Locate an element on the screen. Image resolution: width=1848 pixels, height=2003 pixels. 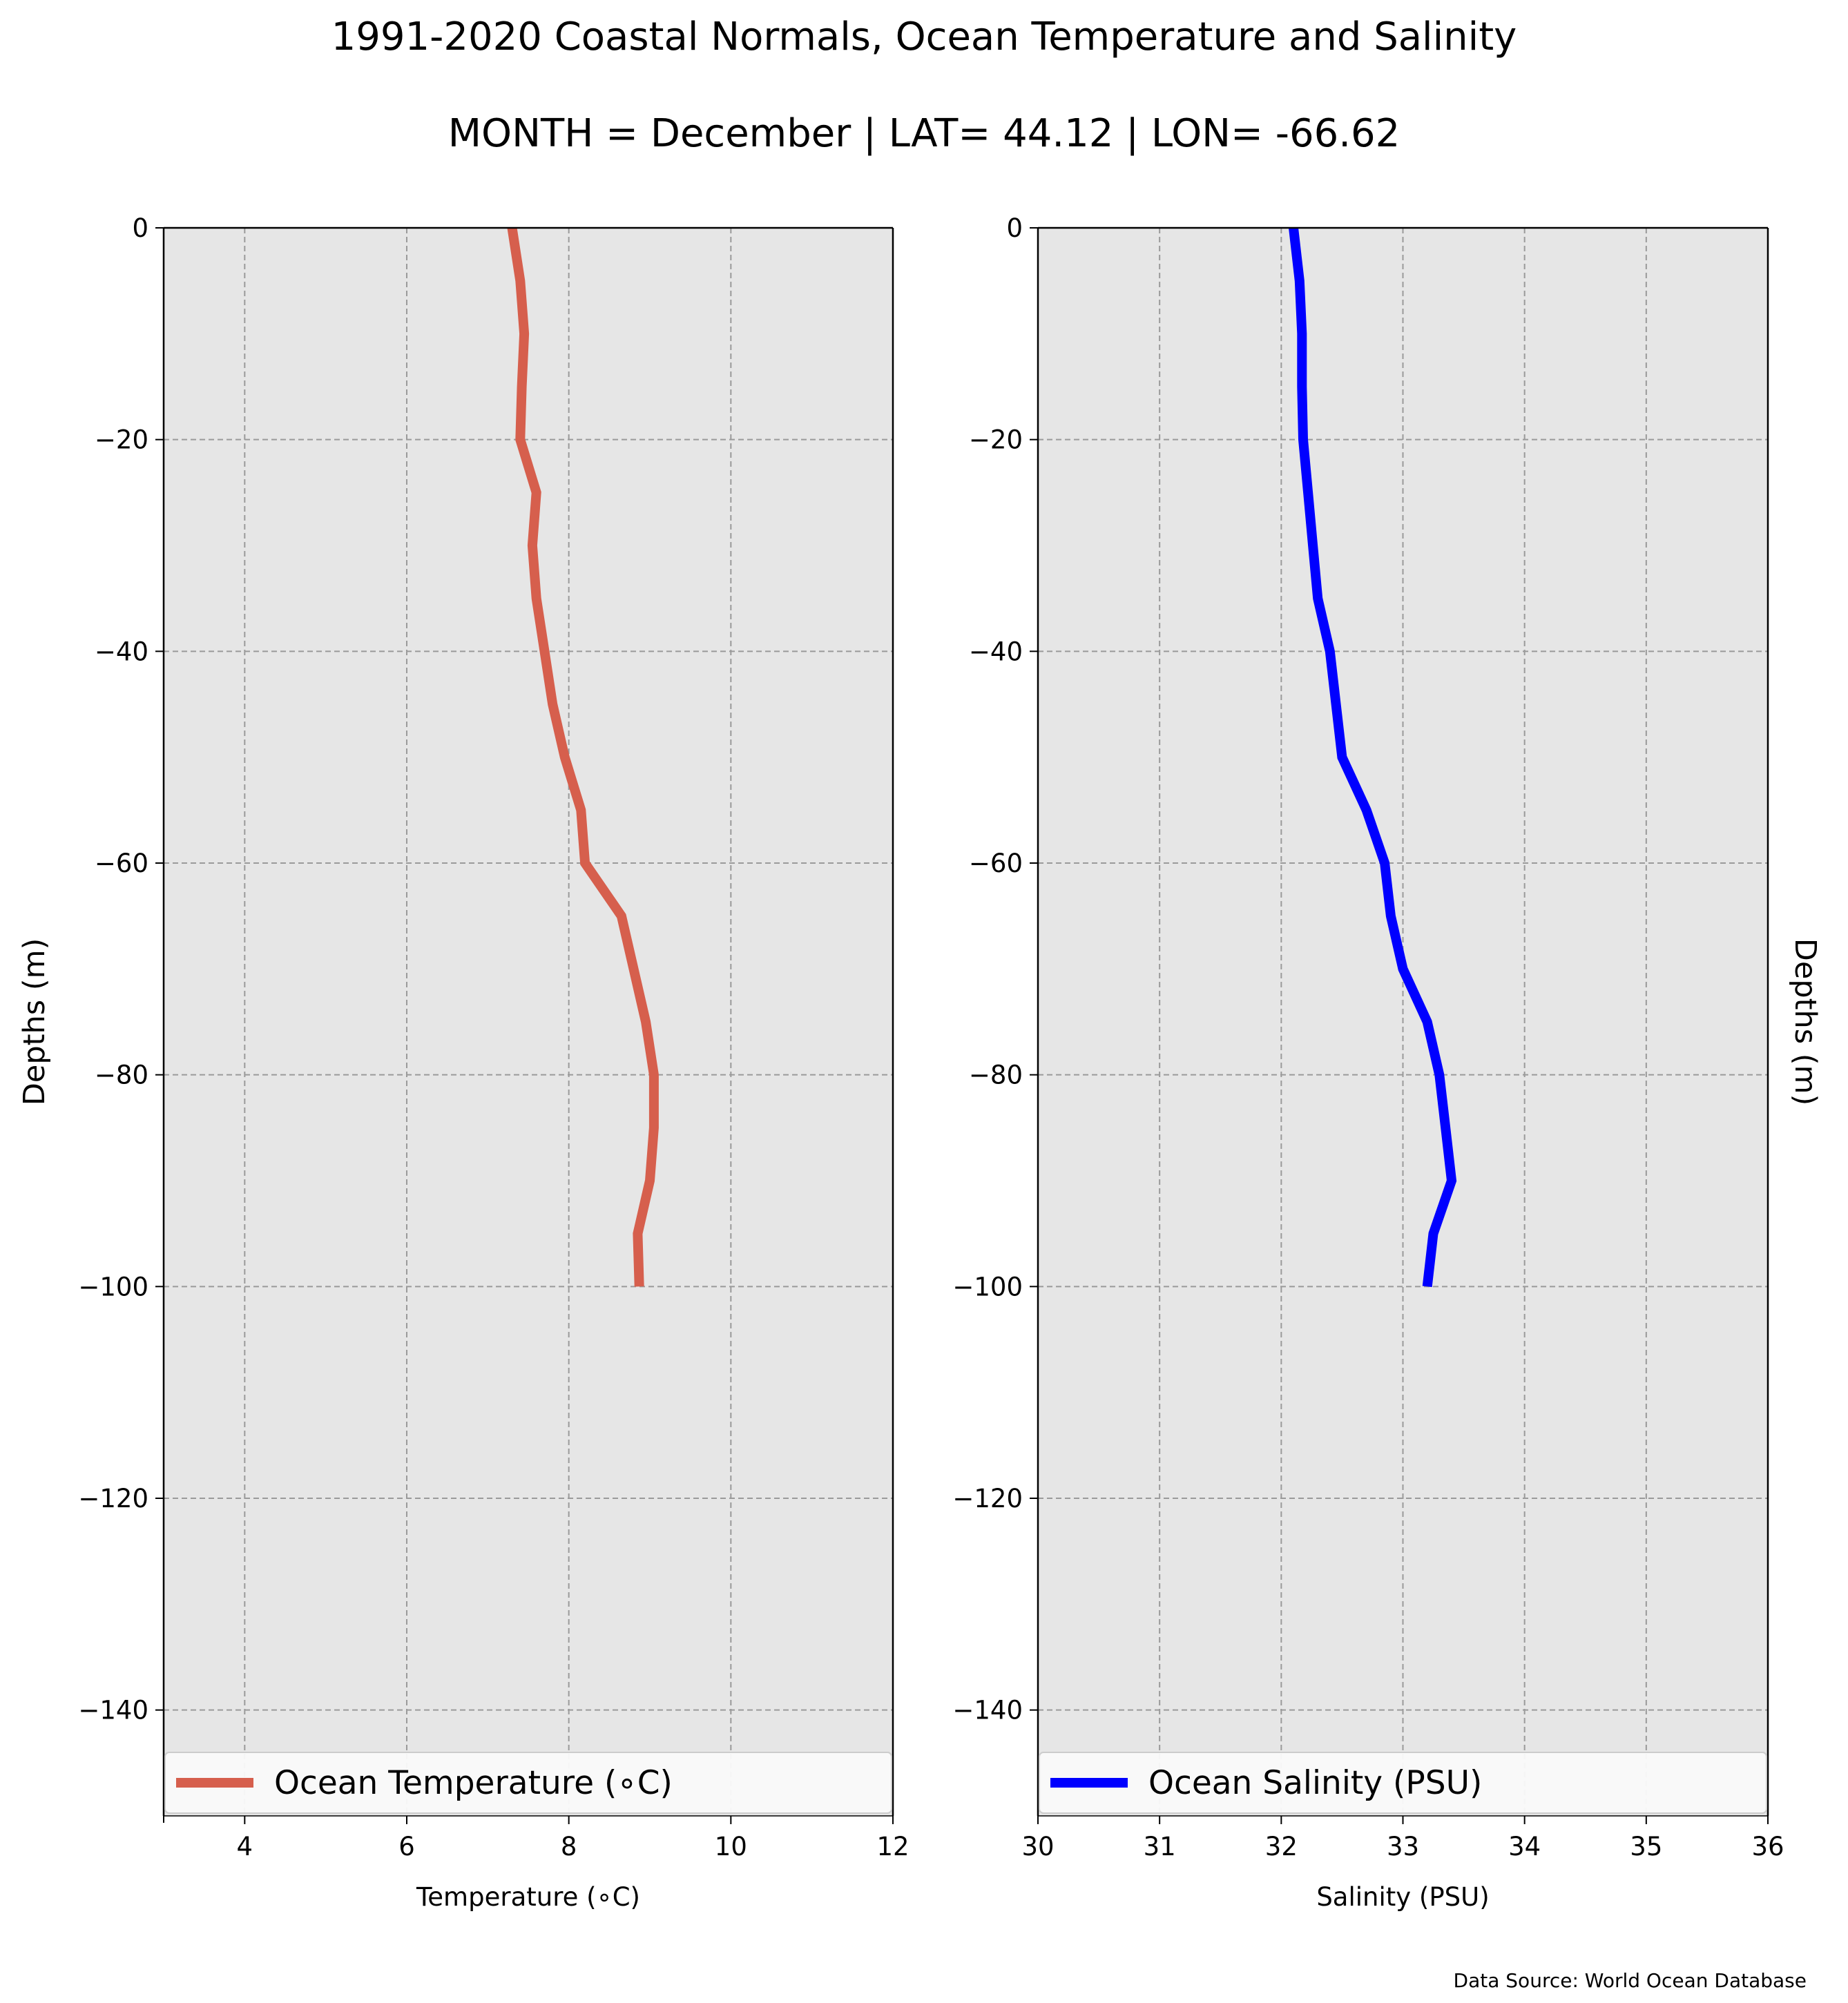
salinity-ytick-label: −100 is located at coordinates (987, 1287).